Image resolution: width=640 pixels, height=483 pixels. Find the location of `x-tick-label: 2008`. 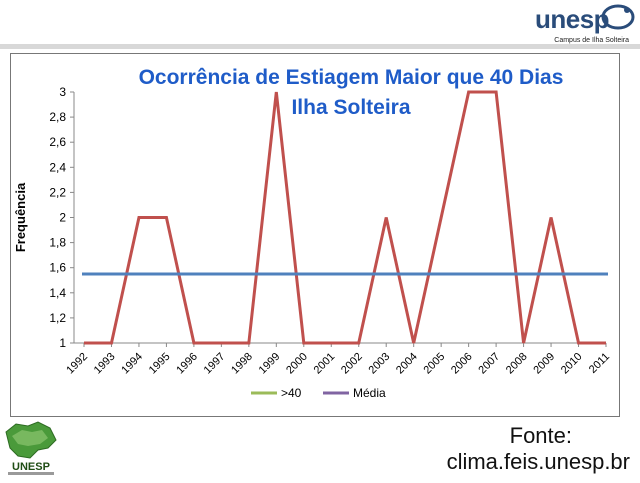

x-tick-label: 2008 is located at coordinates (517, 364).